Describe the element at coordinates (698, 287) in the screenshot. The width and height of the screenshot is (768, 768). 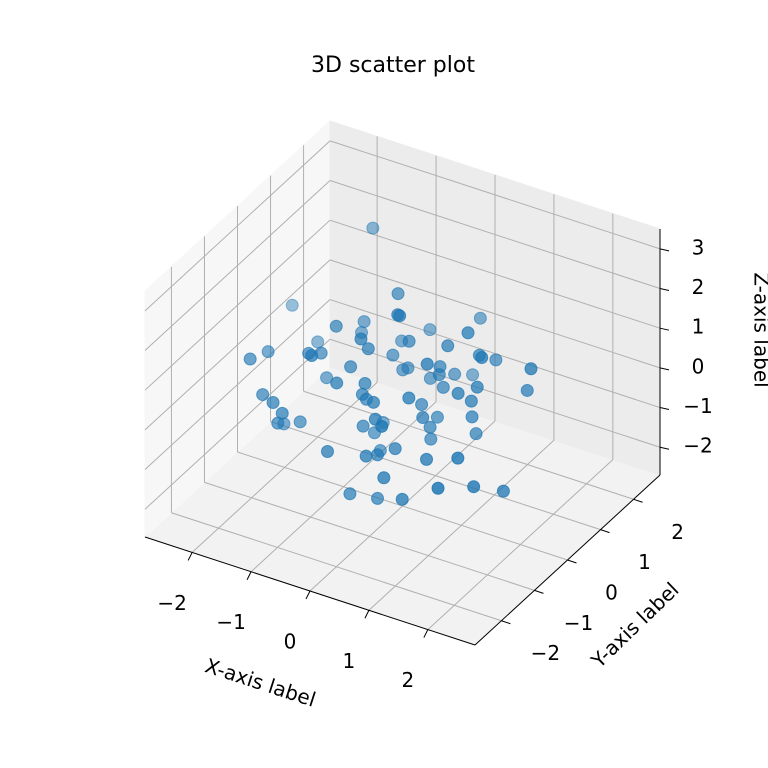
I see `z-tick-label: 2` at that location.